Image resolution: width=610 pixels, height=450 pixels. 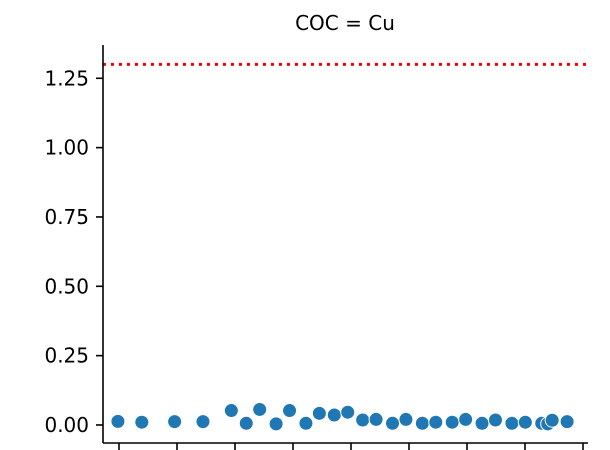 What do you see at coordinates (66, 148) in the screenshot?
I see `y-tick-label: 1.00` at bounding box center [66, 148].